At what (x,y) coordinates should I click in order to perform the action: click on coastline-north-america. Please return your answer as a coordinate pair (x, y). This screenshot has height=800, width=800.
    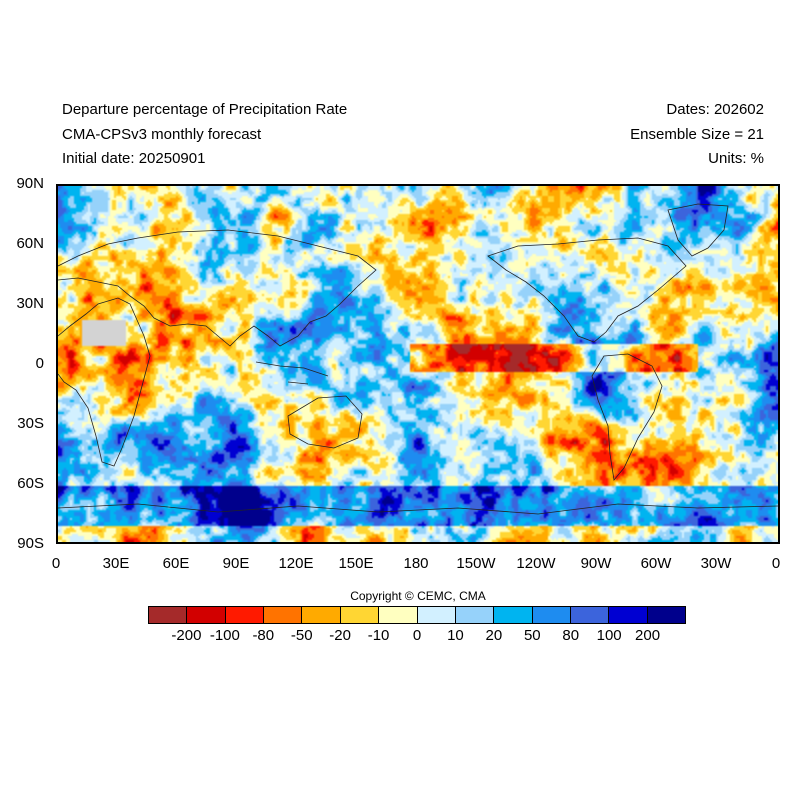
    Looking at the image, I should click on (587, 290).